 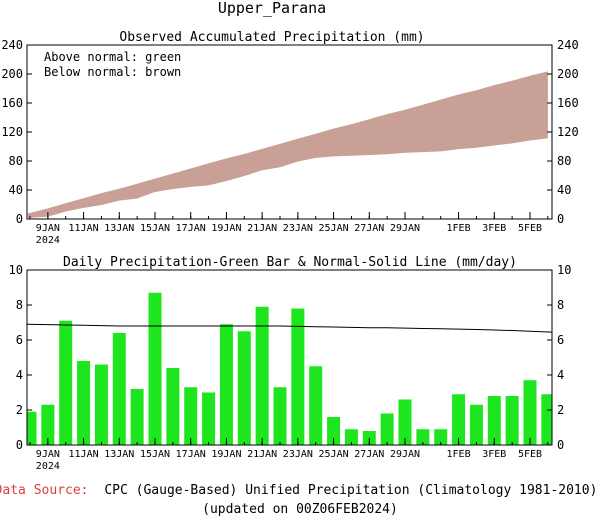 What do you see at coordinates (19, 410) in the screenshot?
I see `y-tick-label-left-1: 2` at bounding box center [19, 410].